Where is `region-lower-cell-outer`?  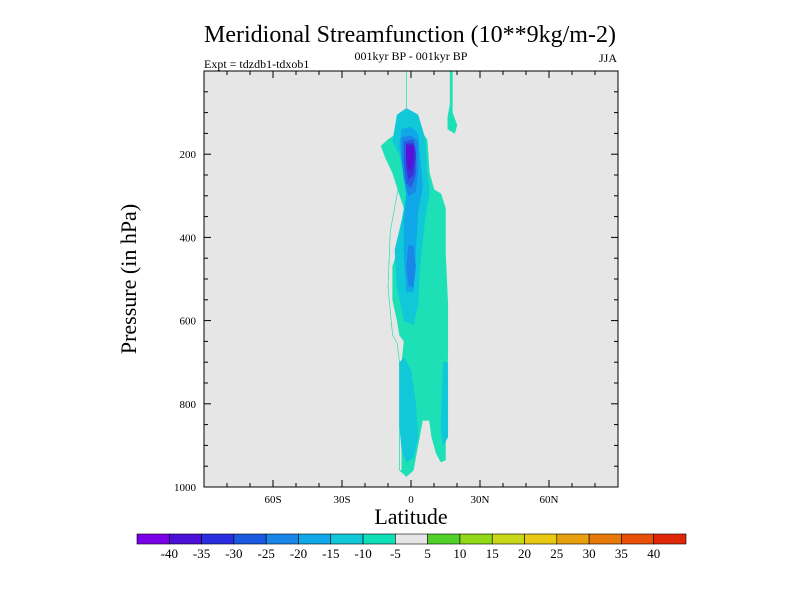
region-lower-cell-outer is located at coordinates (409, 410).